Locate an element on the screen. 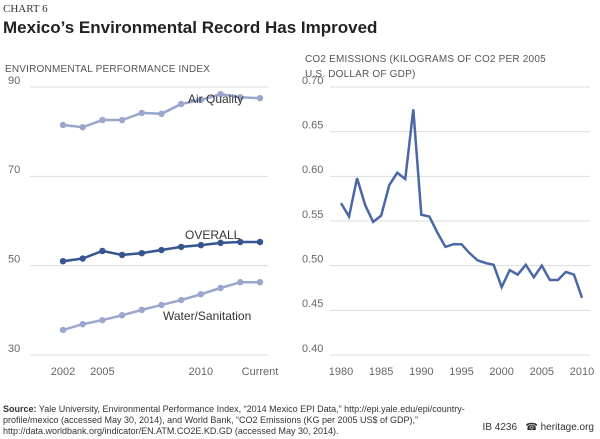  site: heritage.org is located at coordinates (567, 427).